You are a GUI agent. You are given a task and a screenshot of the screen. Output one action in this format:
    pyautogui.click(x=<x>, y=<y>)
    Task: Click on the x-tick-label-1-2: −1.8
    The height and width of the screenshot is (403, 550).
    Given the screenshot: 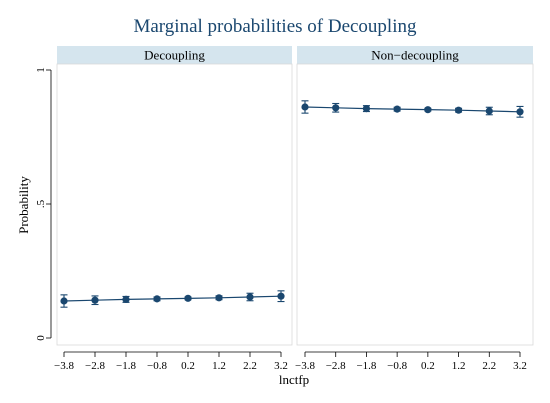 What is the action you would take?
    pyautogui.click(x=366, y=366)
    